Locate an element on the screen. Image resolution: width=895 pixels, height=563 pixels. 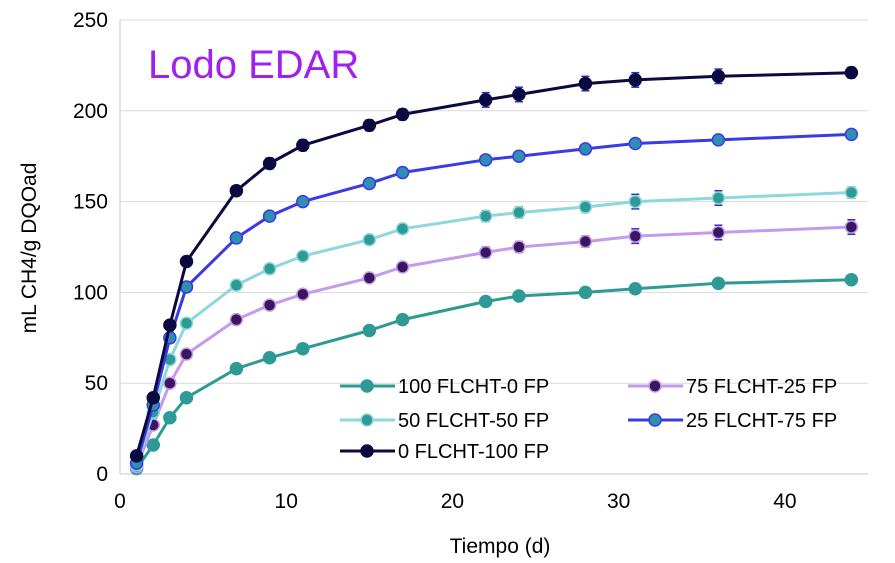
legend-label: 50 FLCHT-50 FP is located at coordinates (473, 421).